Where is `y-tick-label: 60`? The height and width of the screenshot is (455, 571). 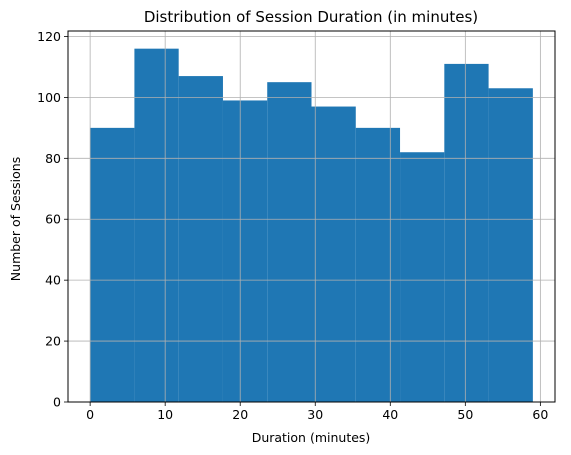
y-tick-label: 60 is located at coordinates (53, 219).